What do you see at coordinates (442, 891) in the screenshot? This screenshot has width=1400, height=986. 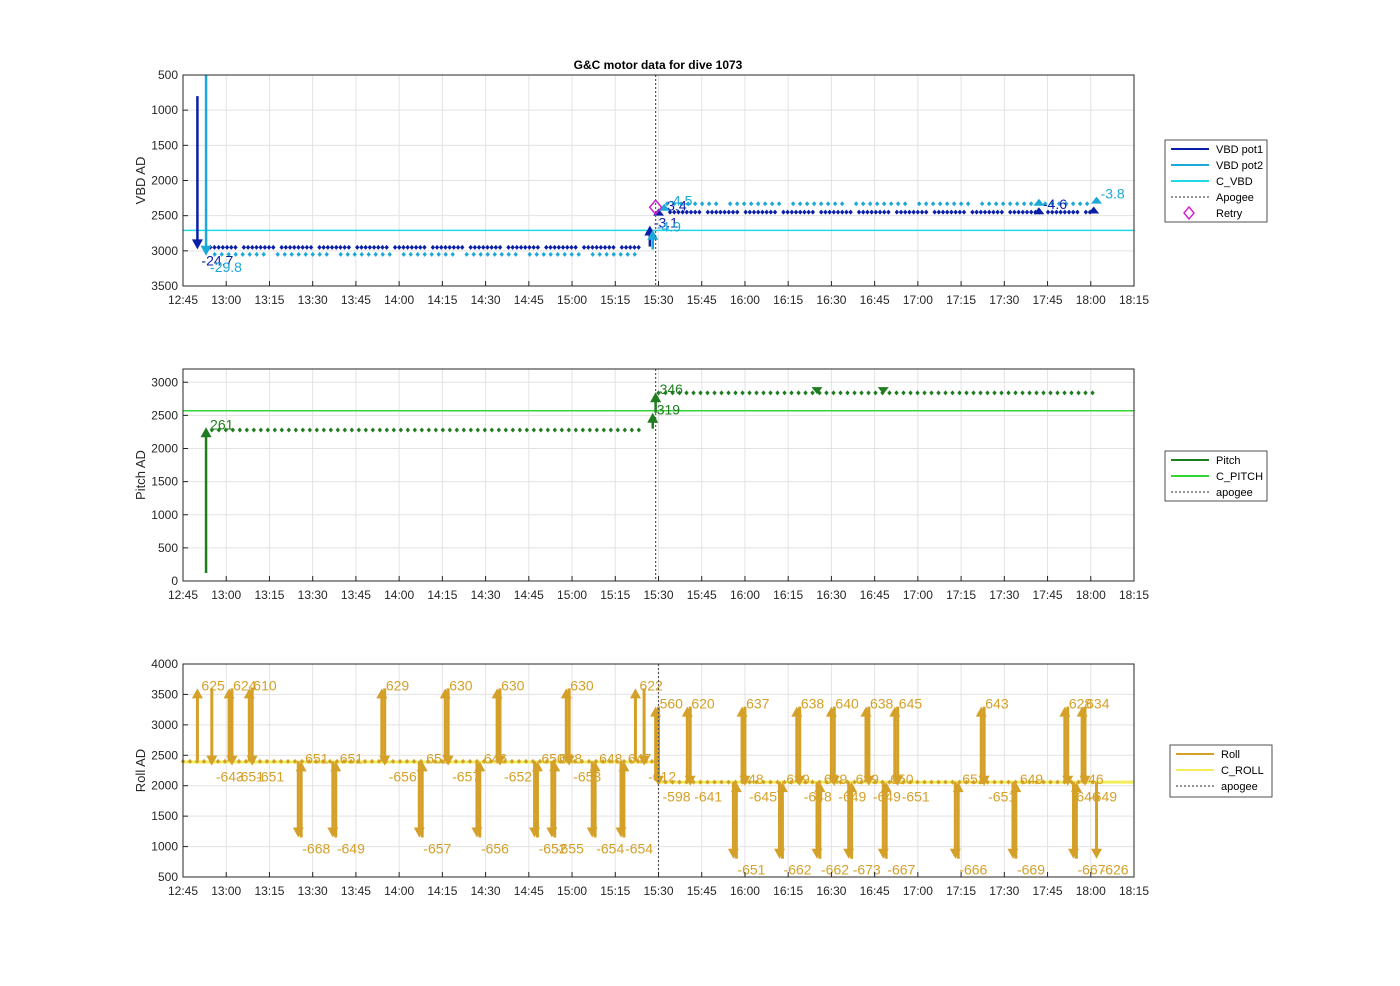 I see `x-tick-label: 14:15` at bounding box center [442, 891].